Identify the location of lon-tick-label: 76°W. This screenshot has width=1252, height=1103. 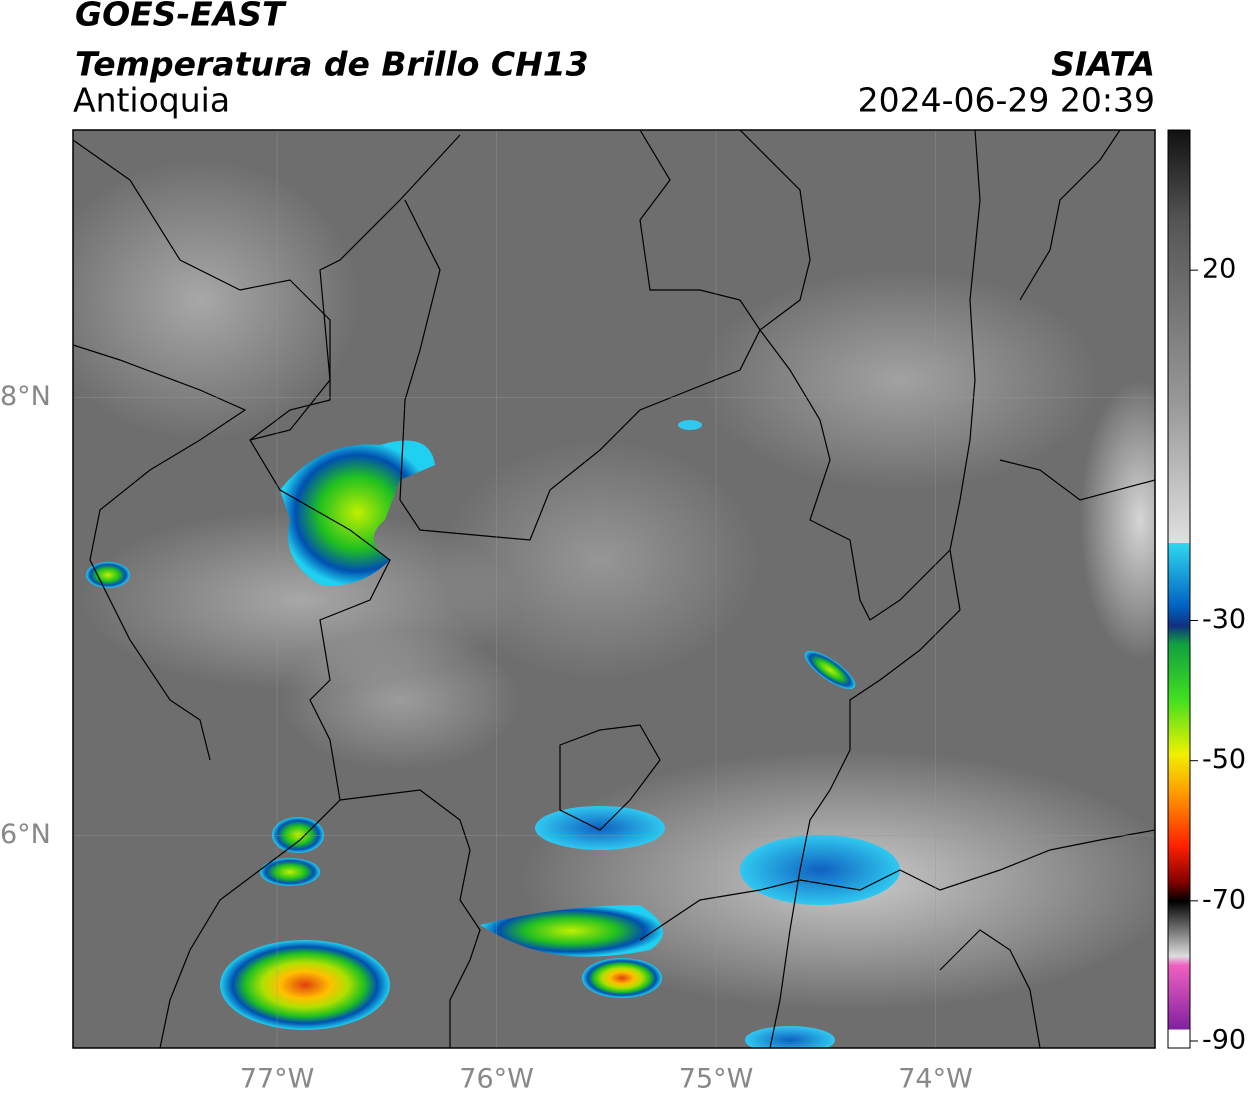
(496, 1079).